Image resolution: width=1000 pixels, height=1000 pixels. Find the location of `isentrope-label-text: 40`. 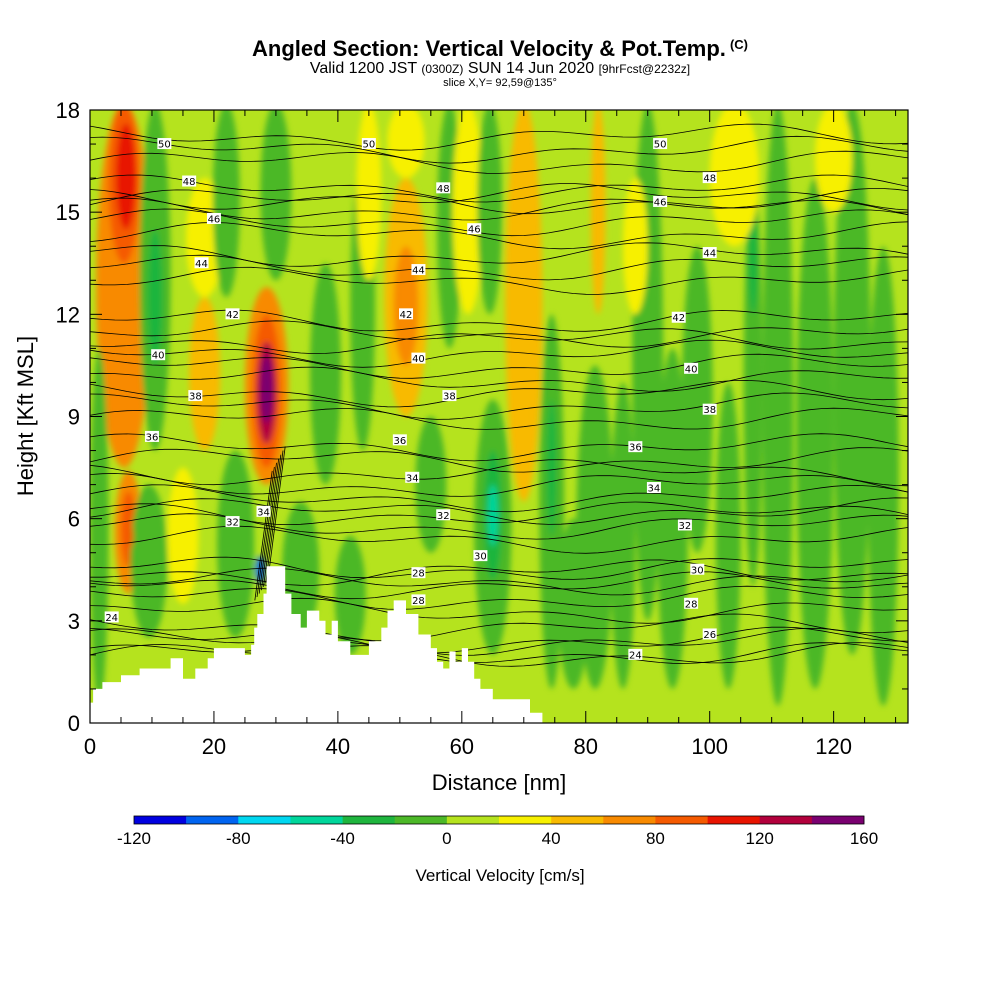

isentrope-label-text: 40 is located at coordinates (691, 369).